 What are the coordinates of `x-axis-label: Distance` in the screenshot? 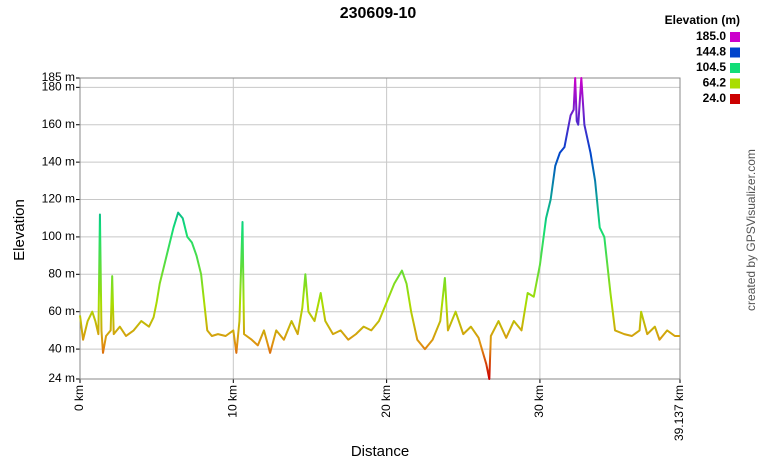 It's located at (380, 451).